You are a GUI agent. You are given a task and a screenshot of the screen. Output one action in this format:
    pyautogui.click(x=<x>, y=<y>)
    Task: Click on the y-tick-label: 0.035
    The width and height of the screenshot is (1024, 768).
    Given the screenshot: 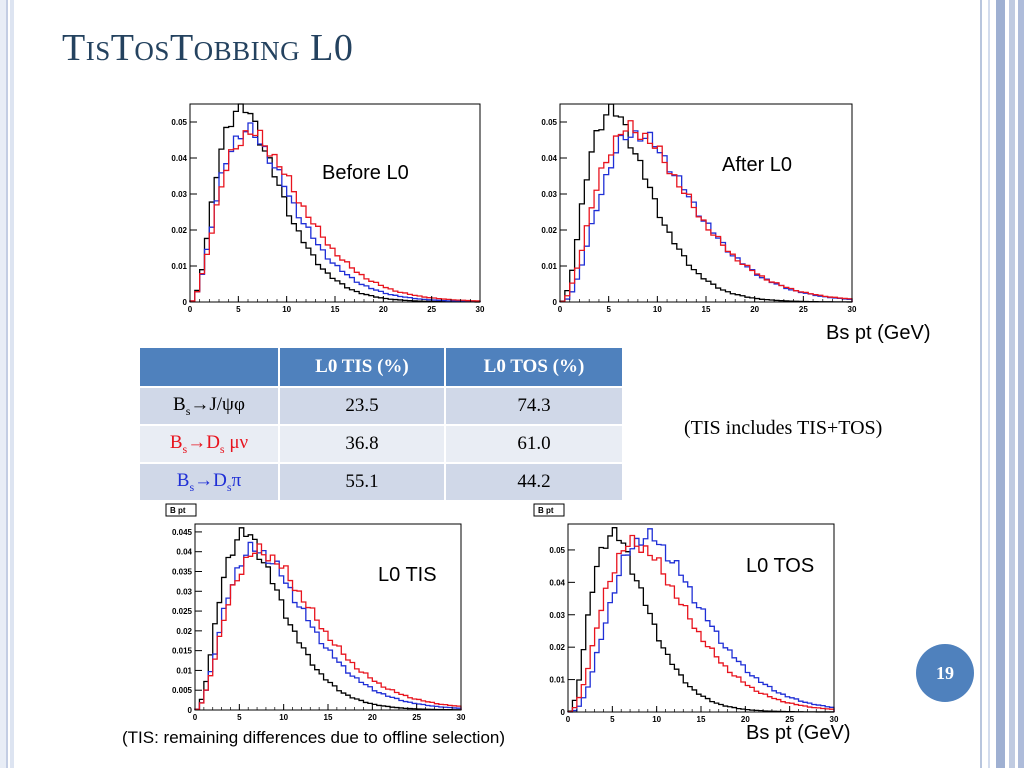 What is the action you would take?
    pyautogui.click(x=182, y=571)
    